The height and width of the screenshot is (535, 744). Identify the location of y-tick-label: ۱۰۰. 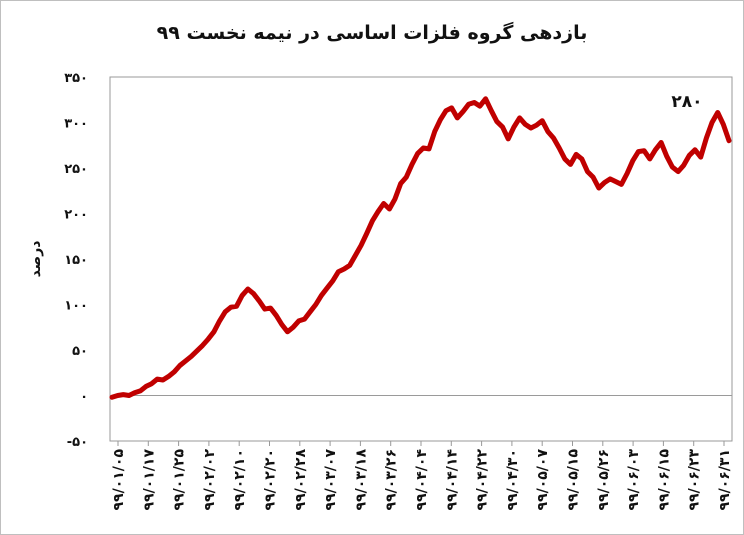
(76, 306).